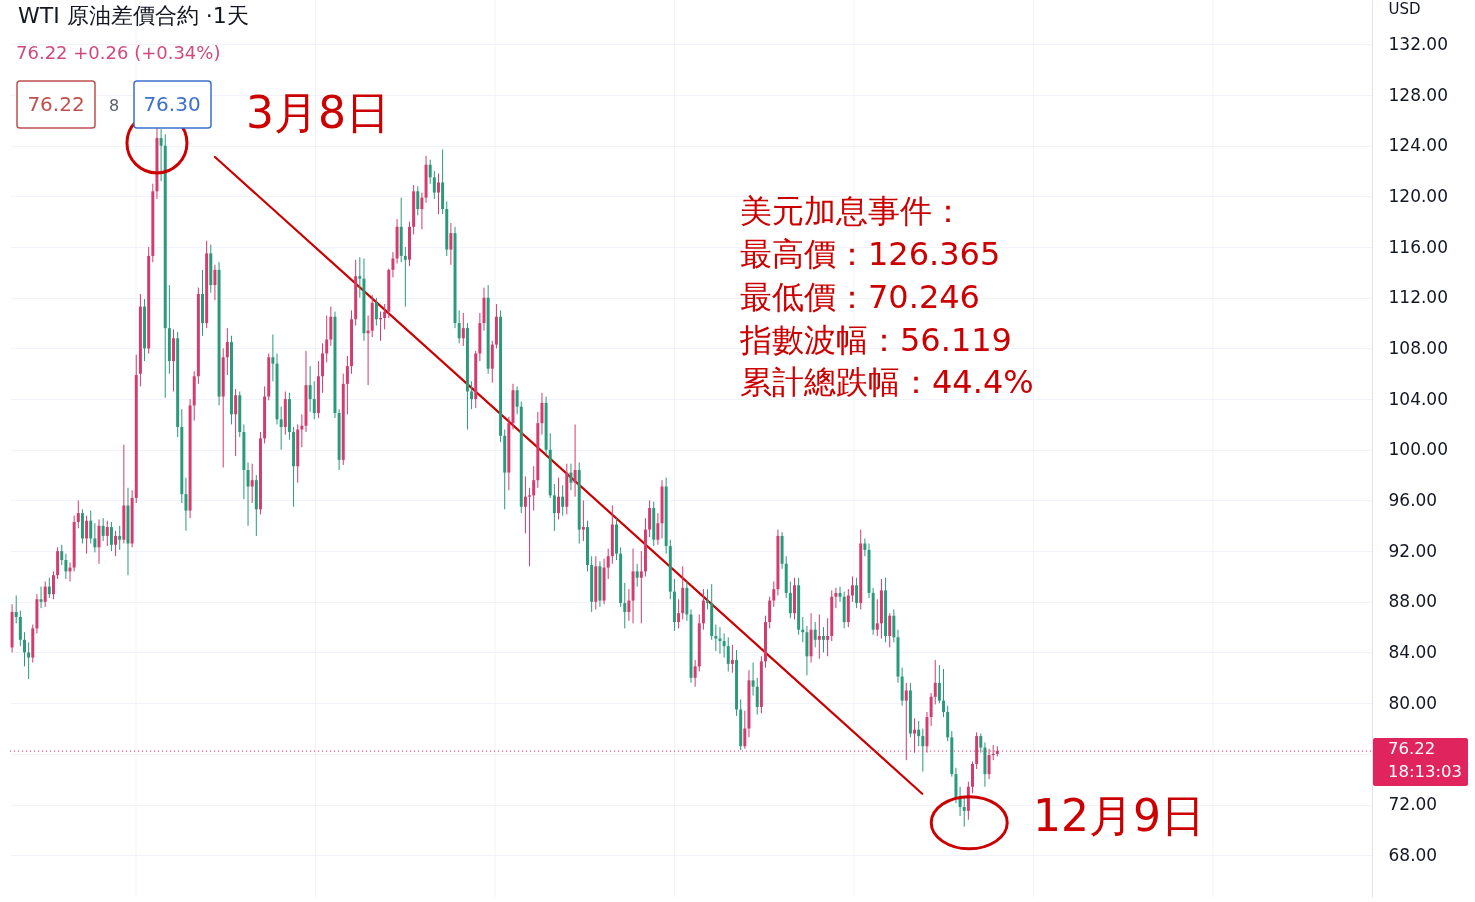  I want to click on y-tick-label: 80.00, so click(1413, 702).